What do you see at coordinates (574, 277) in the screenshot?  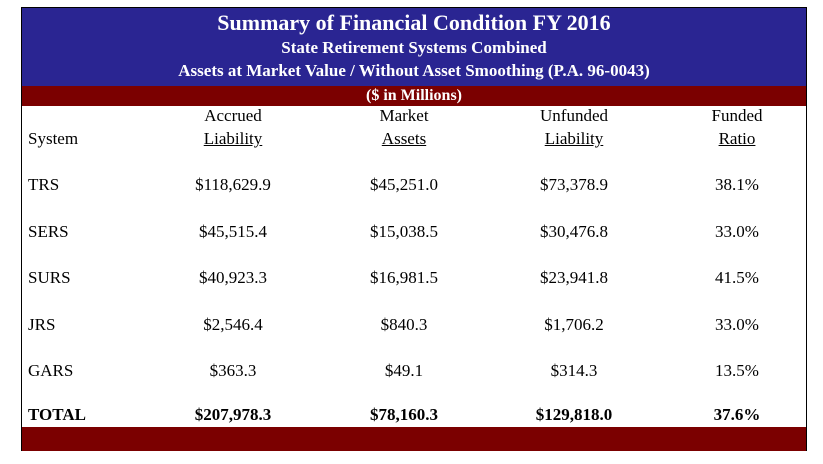 I see `row-surs-unfunded: $23,941.8` at bounding box center [574, 277].